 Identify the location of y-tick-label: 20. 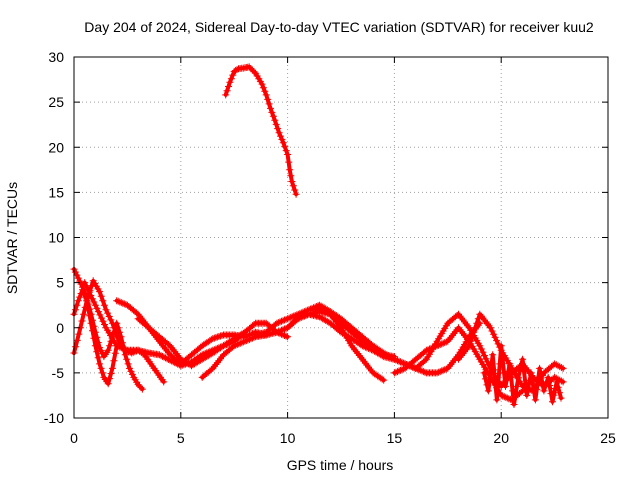
(56, 147).